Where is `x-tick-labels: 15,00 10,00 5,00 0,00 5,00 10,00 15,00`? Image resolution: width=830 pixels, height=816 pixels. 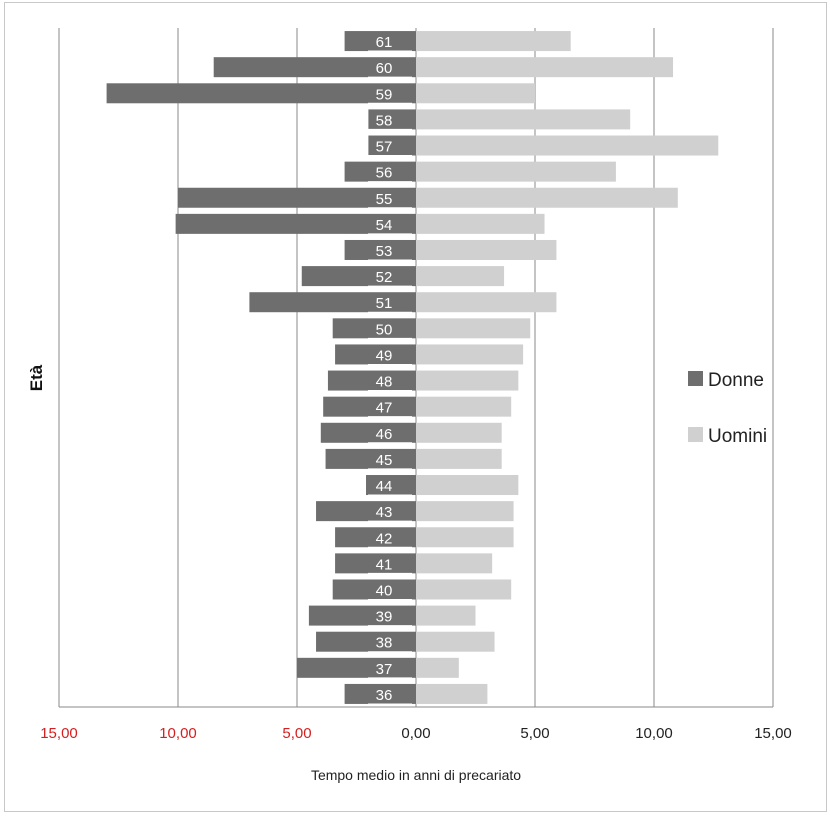 x-tick-labels: 15,00 10,00 5,00 0,00 5,00 10,00 15,00 is located at coordinates (416, 733).